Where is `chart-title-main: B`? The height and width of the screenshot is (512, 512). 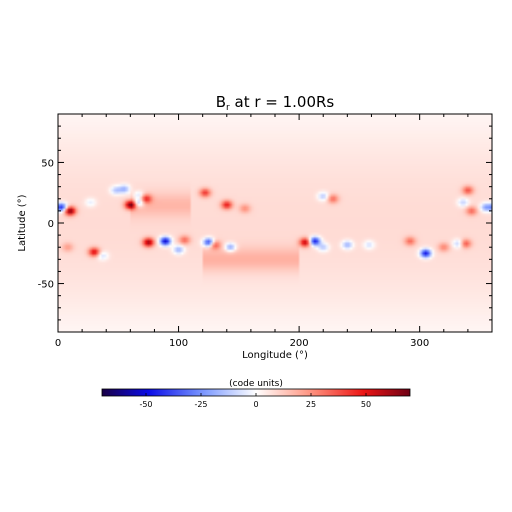 chart-title-main: B is located at coordinates (221, 102).